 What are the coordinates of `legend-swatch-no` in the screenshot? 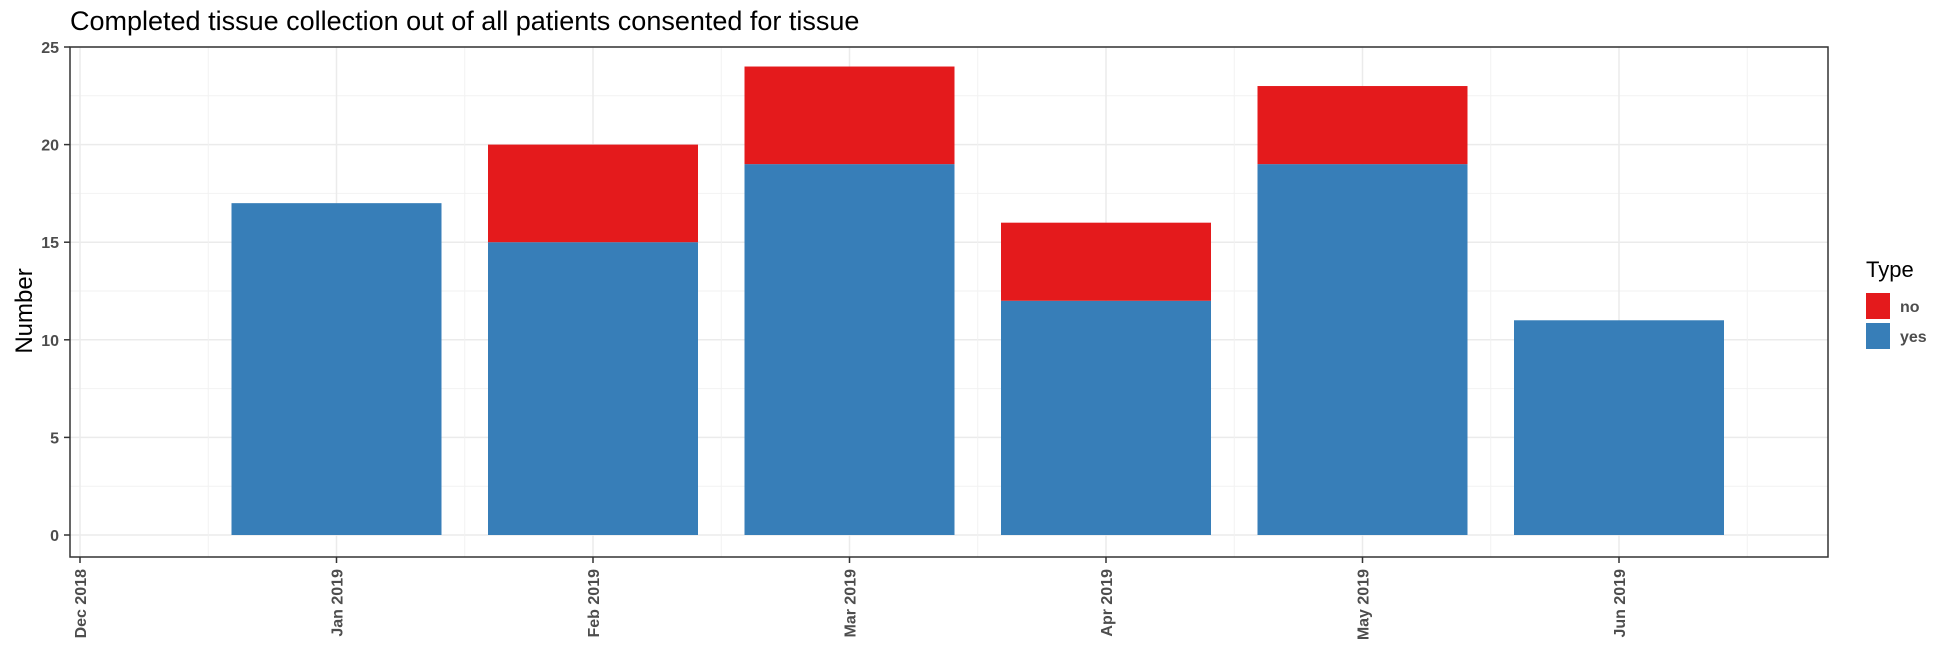 It's located at (1878, 306).